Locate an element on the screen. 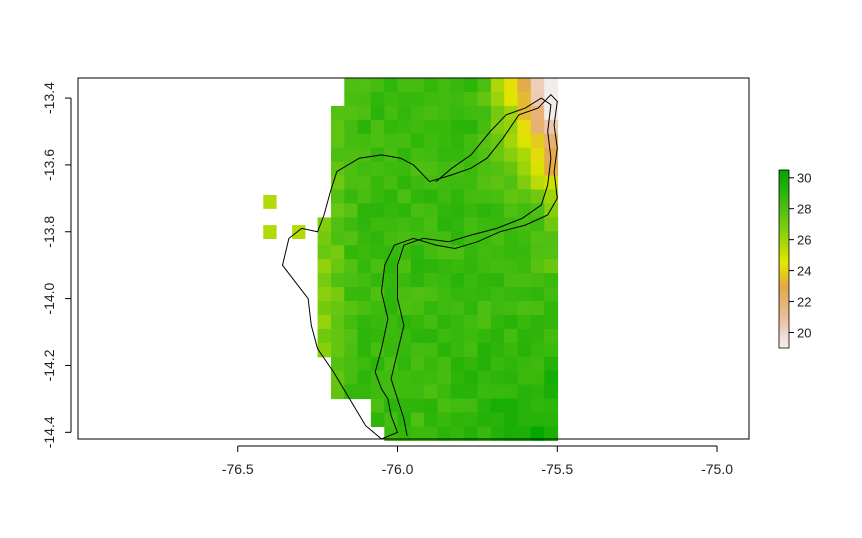 The image size is (862, 538). legend-tick-label: 22 is located at coordinates (804, 302).